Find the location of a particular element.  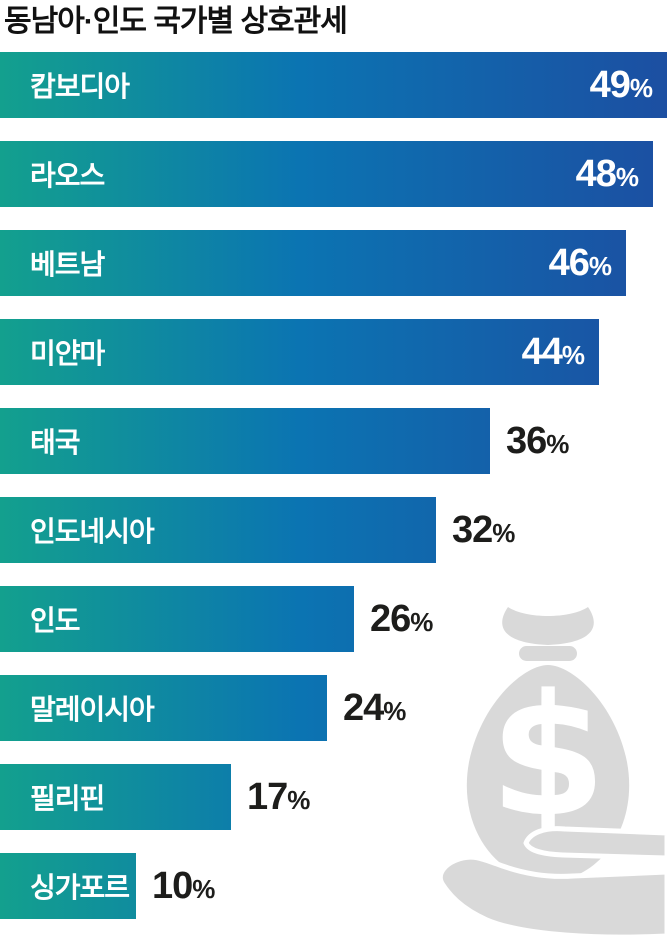

country-label: 베트남 is located at coordinates (67, 264).